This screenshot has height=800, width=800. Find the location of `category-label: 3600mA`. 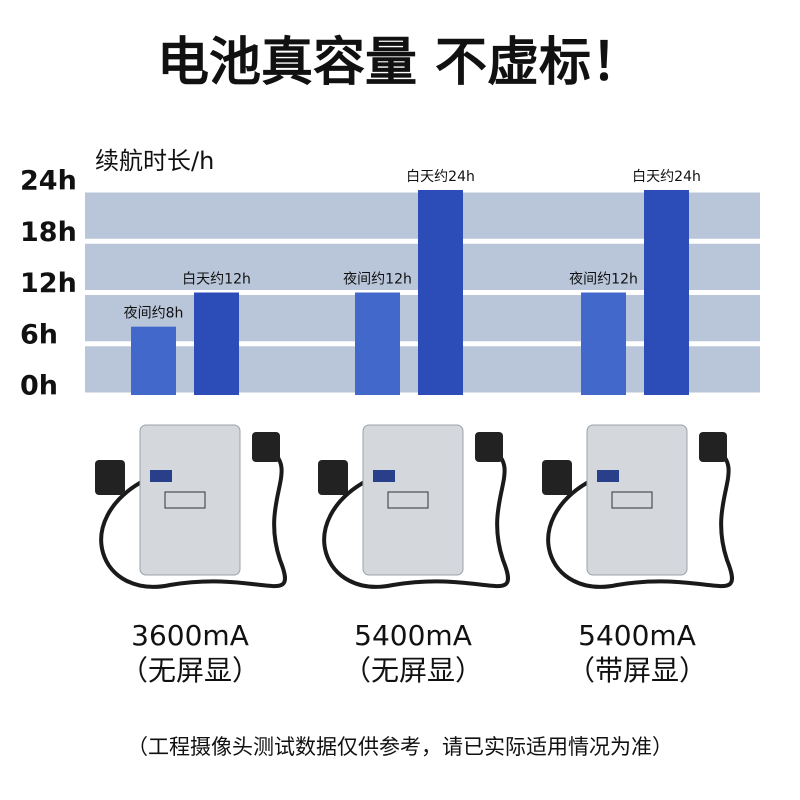

category-label: 3600mA is located at coordinates (190, 635).